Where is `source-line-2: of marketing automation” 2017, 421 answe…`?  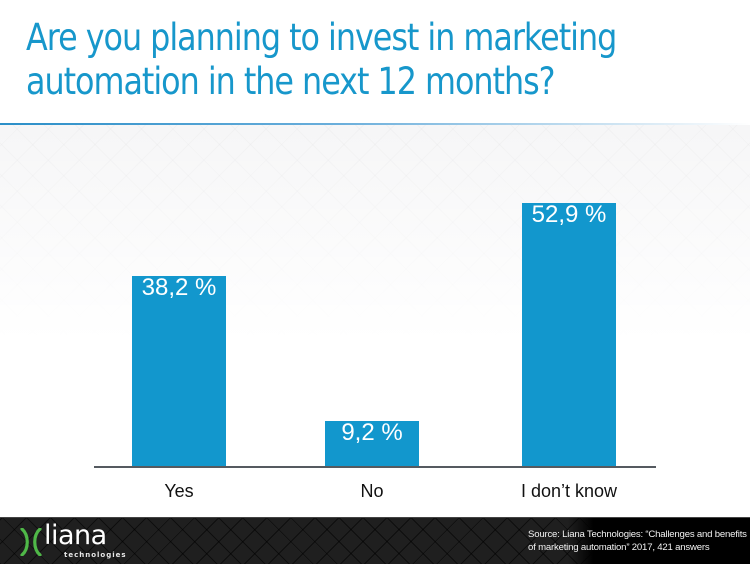
source-line-2: of marketing automation” 2017, 421 answe… is located at coordinates (619, 547).